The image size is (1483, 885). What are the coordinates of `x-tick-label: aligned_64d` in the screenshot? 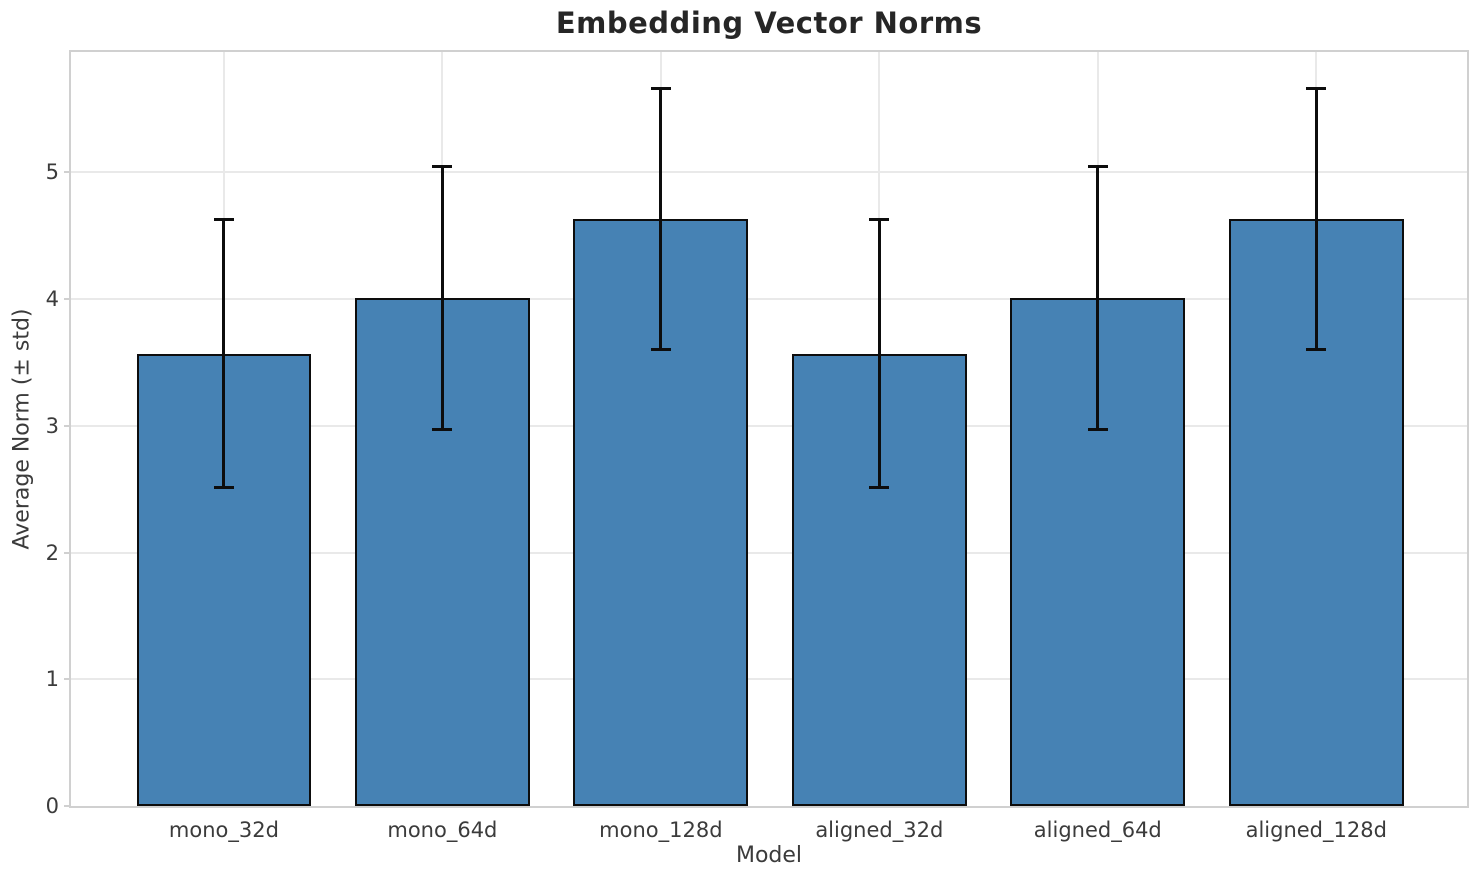 It's located at (1097, 830).